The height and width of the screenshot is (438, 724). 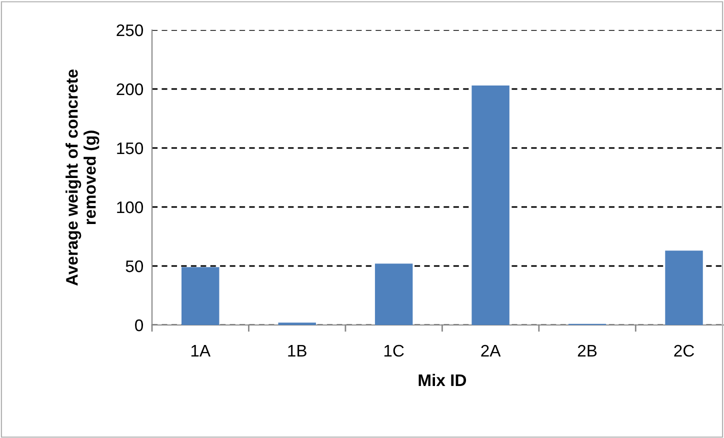 What do you see at coordinates (394, 350) in the screenshot?
I see `x-tick-label: 1C` at bounding box center [394, 350].